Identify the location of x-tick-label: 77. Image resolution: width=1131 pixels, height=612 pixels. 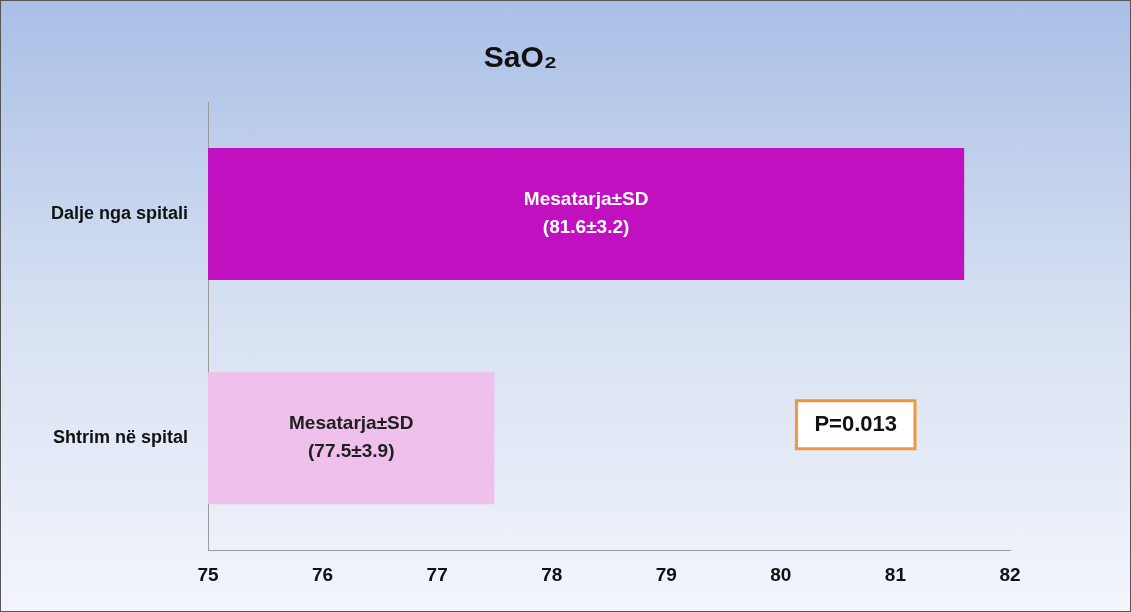
(437, 574).